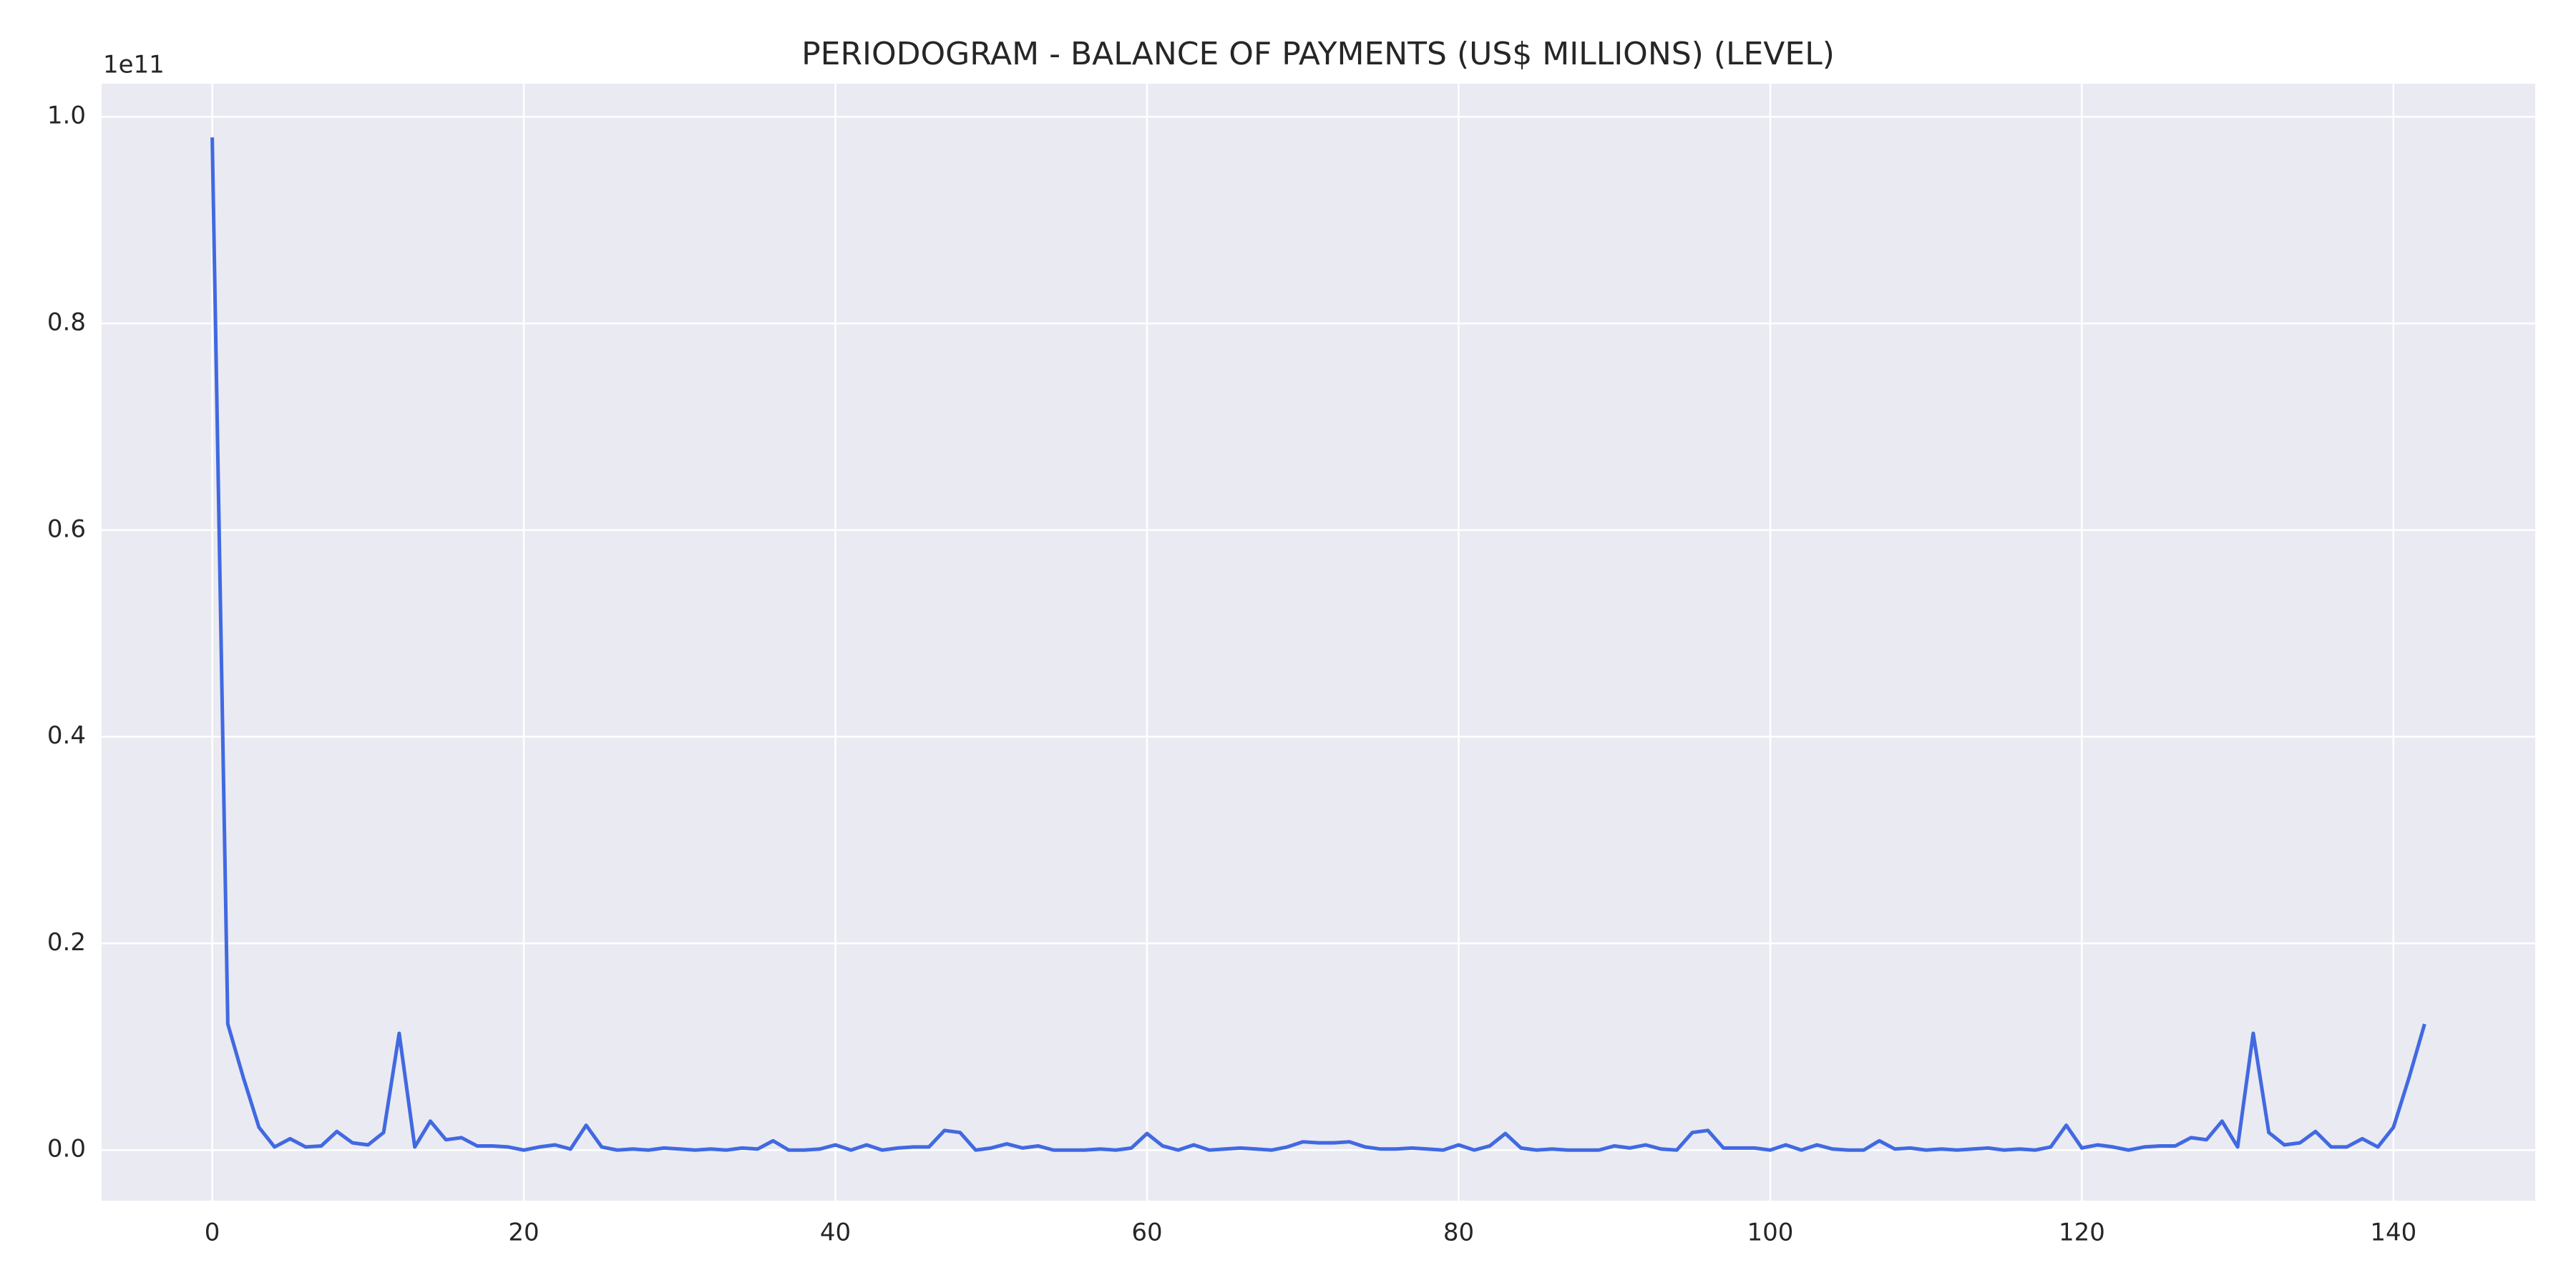 The image size is (2576, 1288). What do you see at coordinates (66, 942) in the screenshot?
I see `y-tick-label: 0.2` at bounding box center [66, 942].